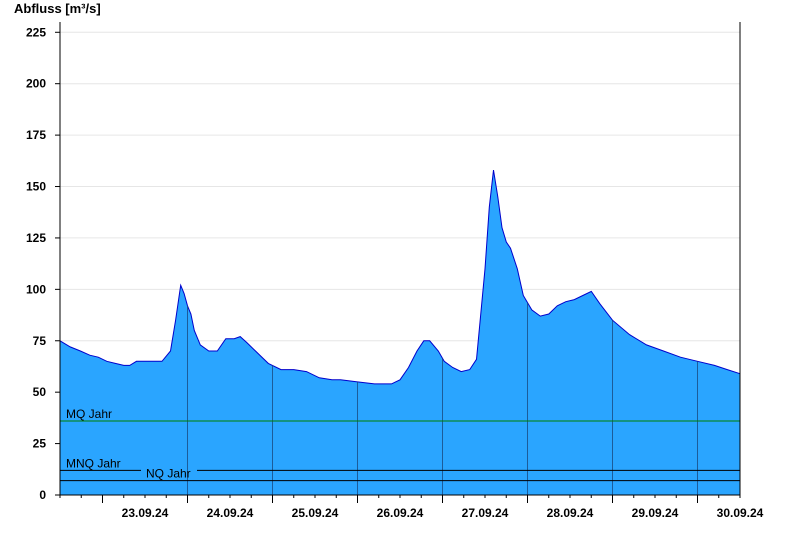 Image resolution: width=800 pixels, height=550 pixels. What do you see at coordinates (40, 444) in the screenshot?
I see `y-tick-label: 25` at bounding box center [40, 444].